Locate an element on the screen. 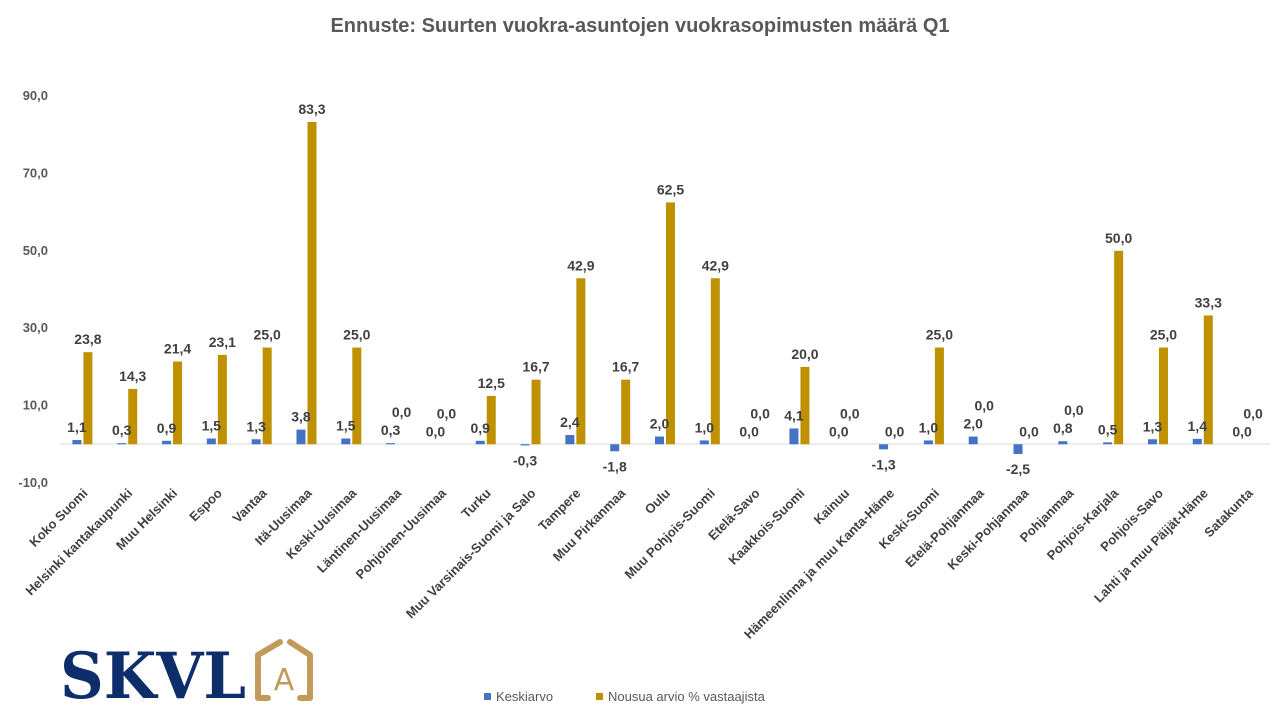 The height and width of the screenshot is (720, 1280). data-label: 1,1 is located at coordinates (77, 427).